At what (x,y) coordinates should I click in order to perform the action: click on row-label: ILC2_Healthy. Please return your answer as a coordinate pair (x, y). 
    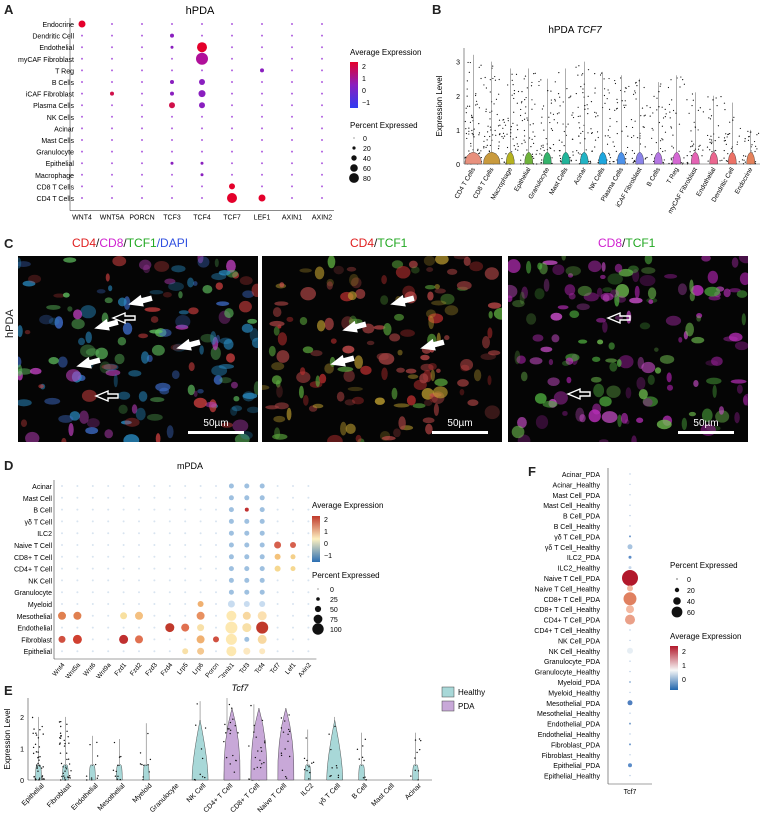
    Looking at the image, I should click on (579, 569).